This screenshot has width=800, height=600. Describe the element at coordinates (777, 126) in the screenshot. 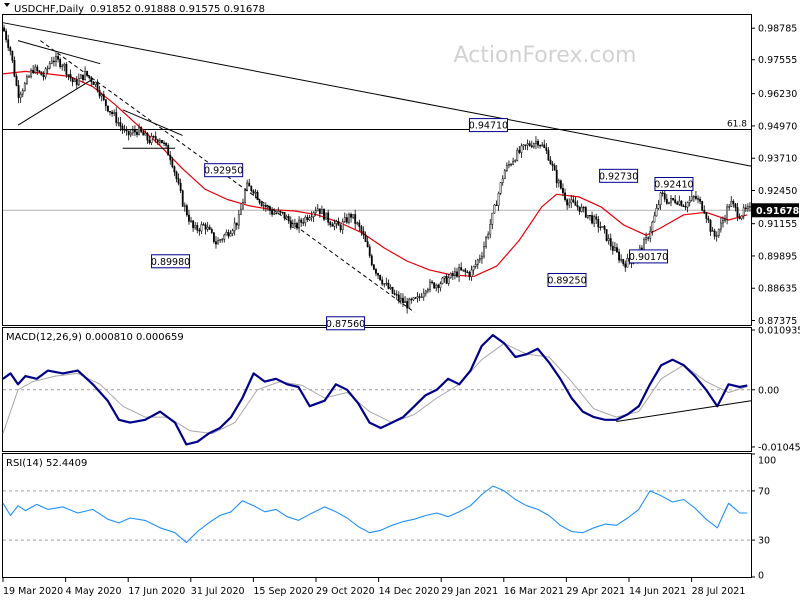

I see `price-tick-label: 0.94970` at that location.